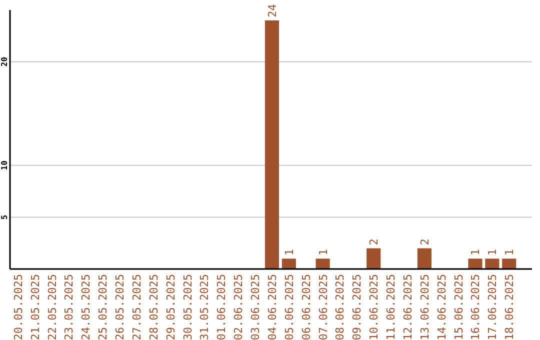 The width and height of the screenshot is (540, 340). I want to click on x-tick-label: 26.05.2025, so click(120, 307).